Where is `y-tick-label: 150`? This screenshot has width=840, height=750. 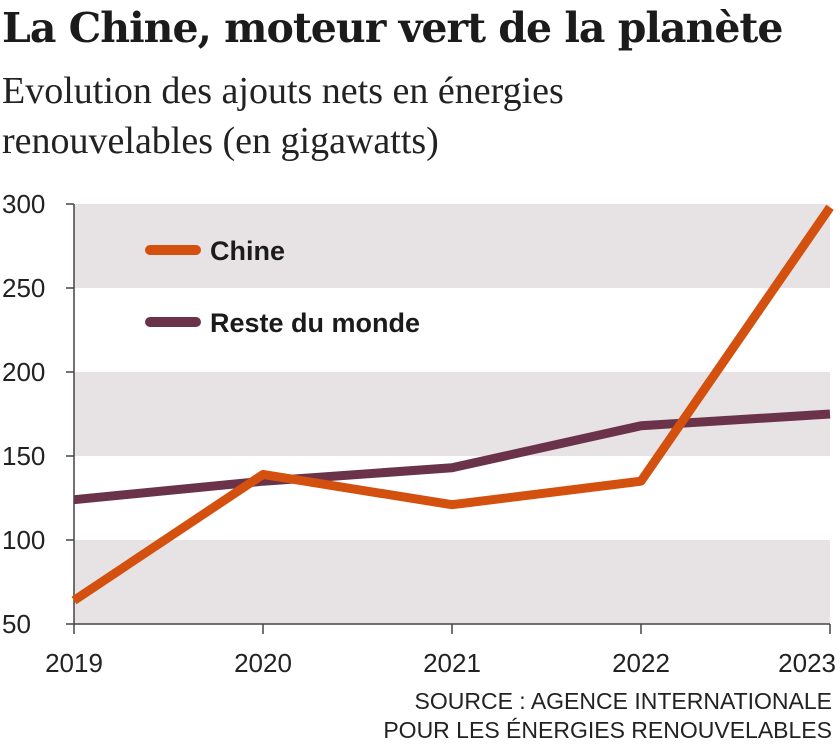 y-tick-label: 150 is located at coordinates (23, 456).